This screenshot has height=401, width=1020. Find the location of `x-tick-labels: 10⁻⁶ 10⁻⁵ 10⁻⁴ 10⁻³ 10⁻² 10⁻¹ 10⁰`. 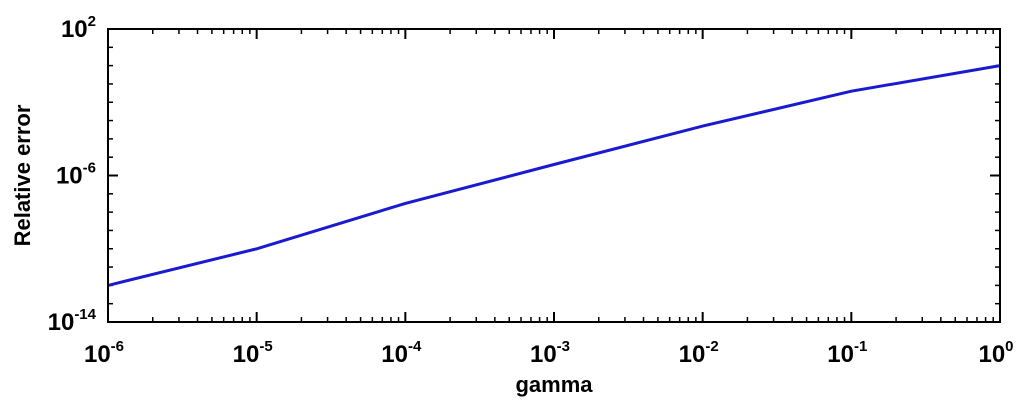

x-tick-labels: 10⁻⁶ 10⁻⁵ 10⁻⁴ 10⁻³ 10⁻² 10⁻¹ 10⁰ is located at coordinates (549, 353).